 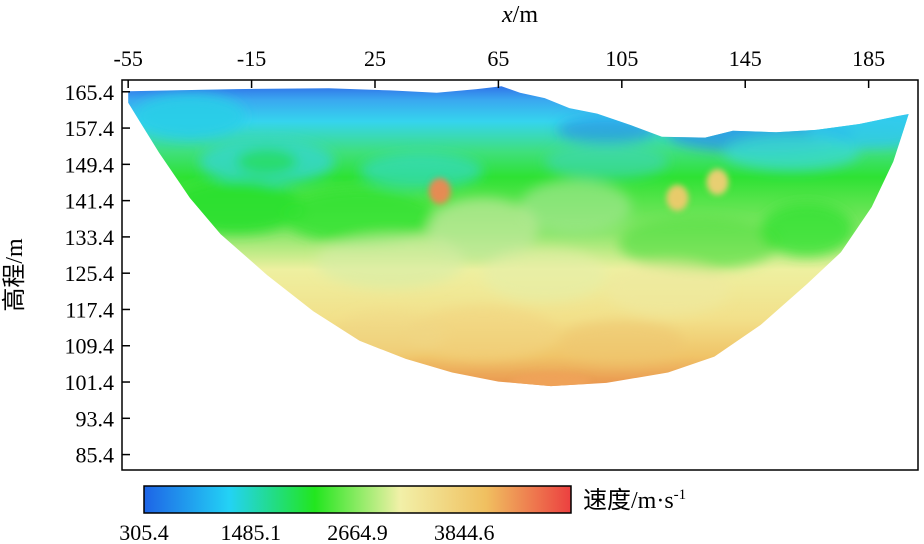 I want to click on x-axis-unit: /m, so click(x=526, y=15).